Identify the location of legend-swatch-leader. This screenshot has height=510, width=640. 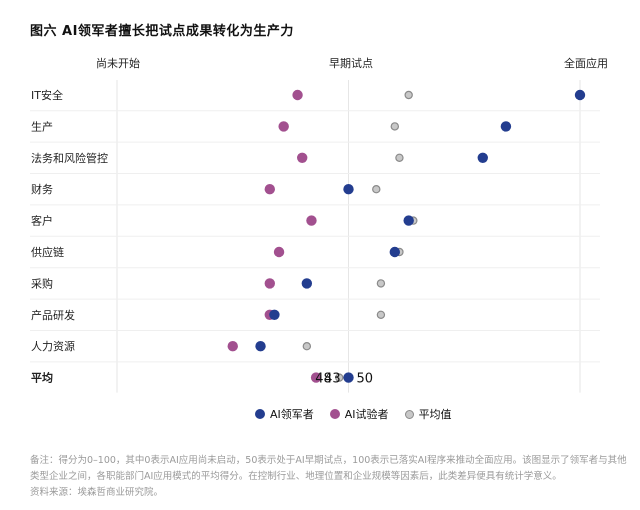
(260, 414).